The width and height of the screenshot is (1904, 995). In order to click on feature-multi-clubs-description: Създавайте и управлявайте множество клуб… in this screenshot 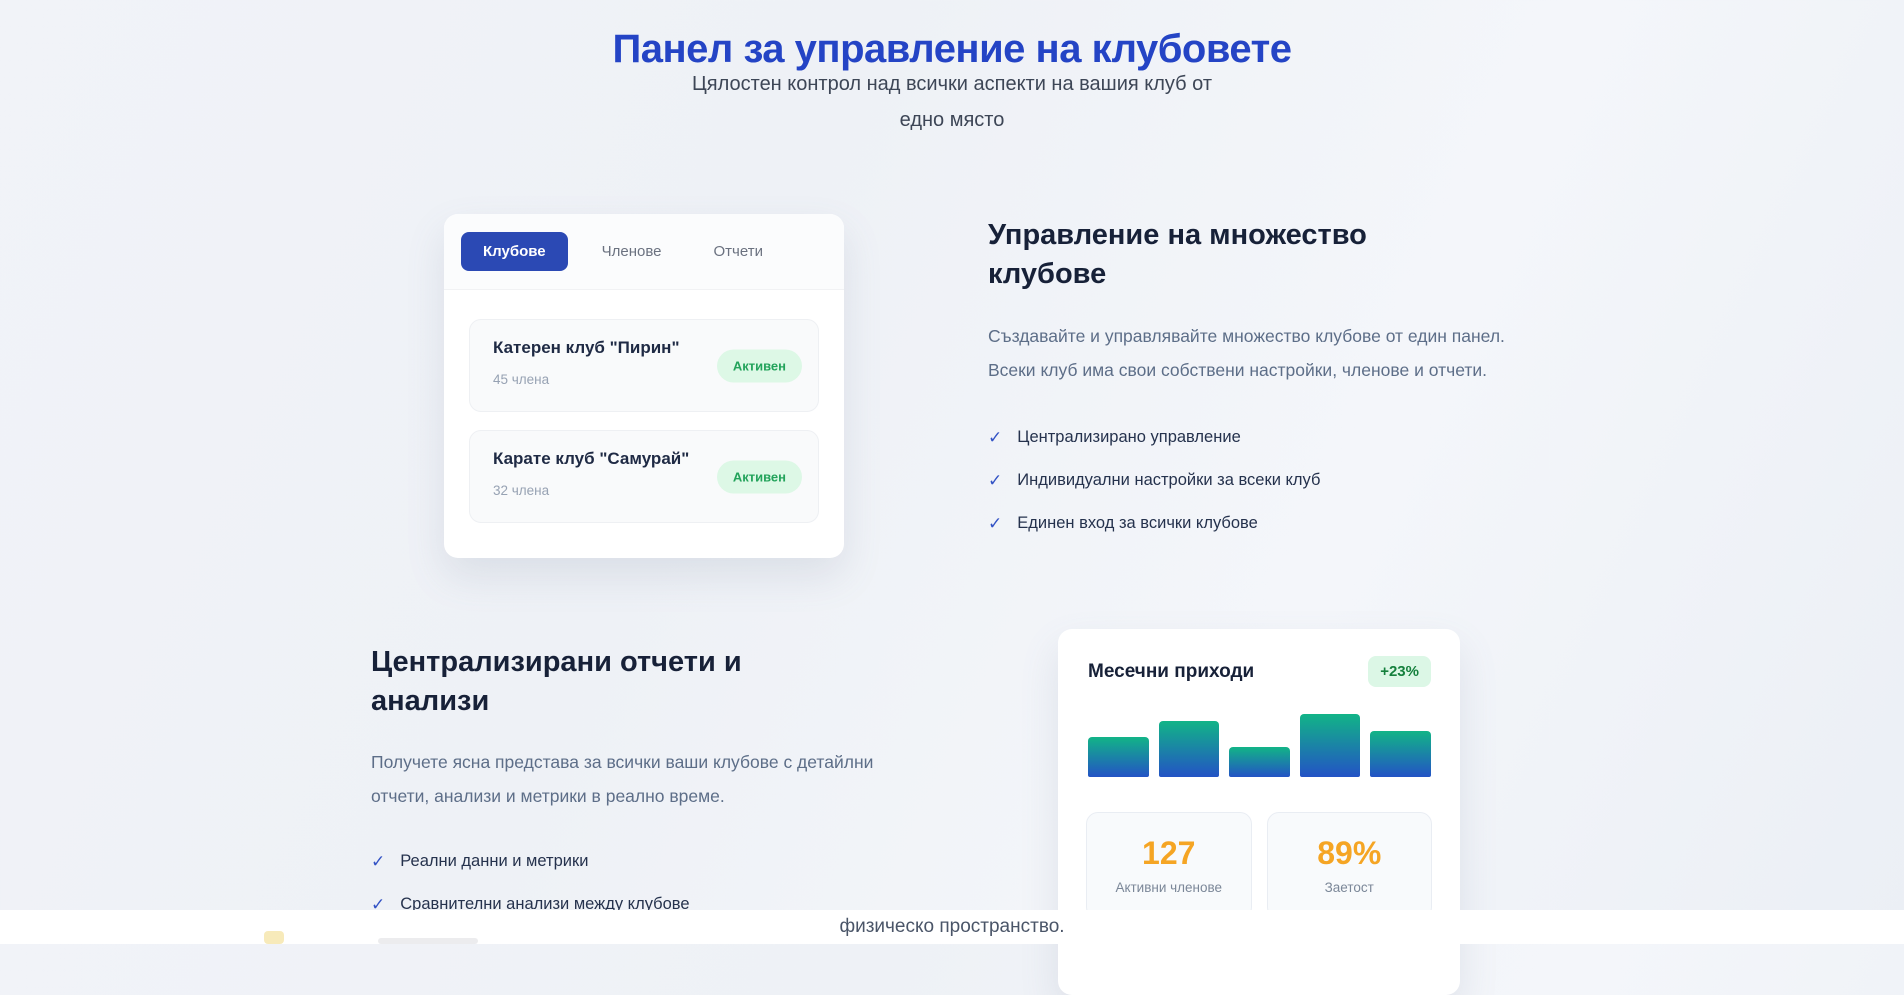, I will do `click(1246, 353)`.